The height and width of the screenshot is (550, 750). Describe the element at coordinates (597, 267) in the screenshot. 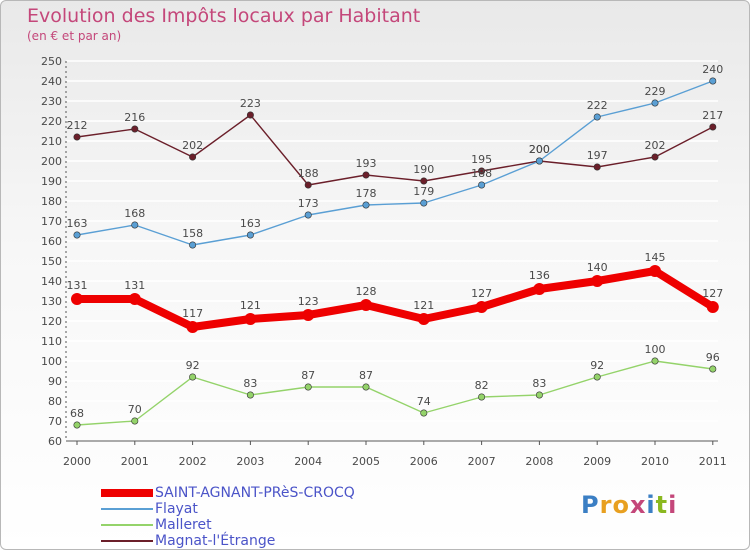

I see `data-label: 140` at that location.